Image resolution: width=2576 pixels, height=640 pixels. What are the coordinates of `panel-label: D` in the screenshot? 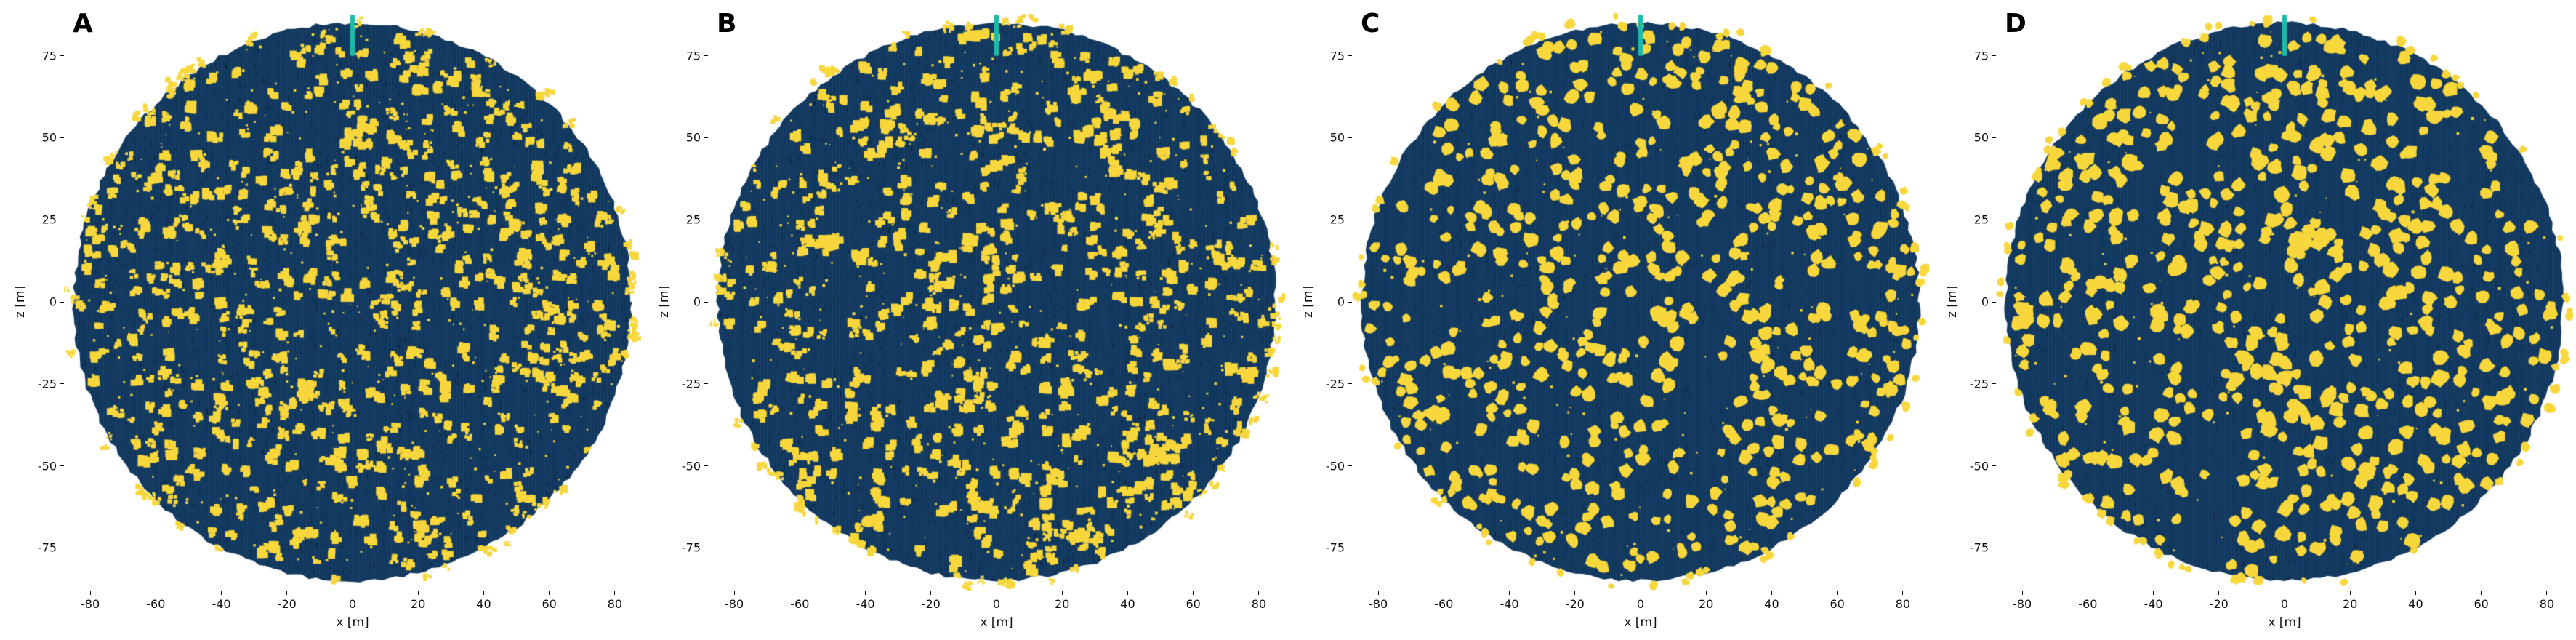 It's located at (2015, 24).